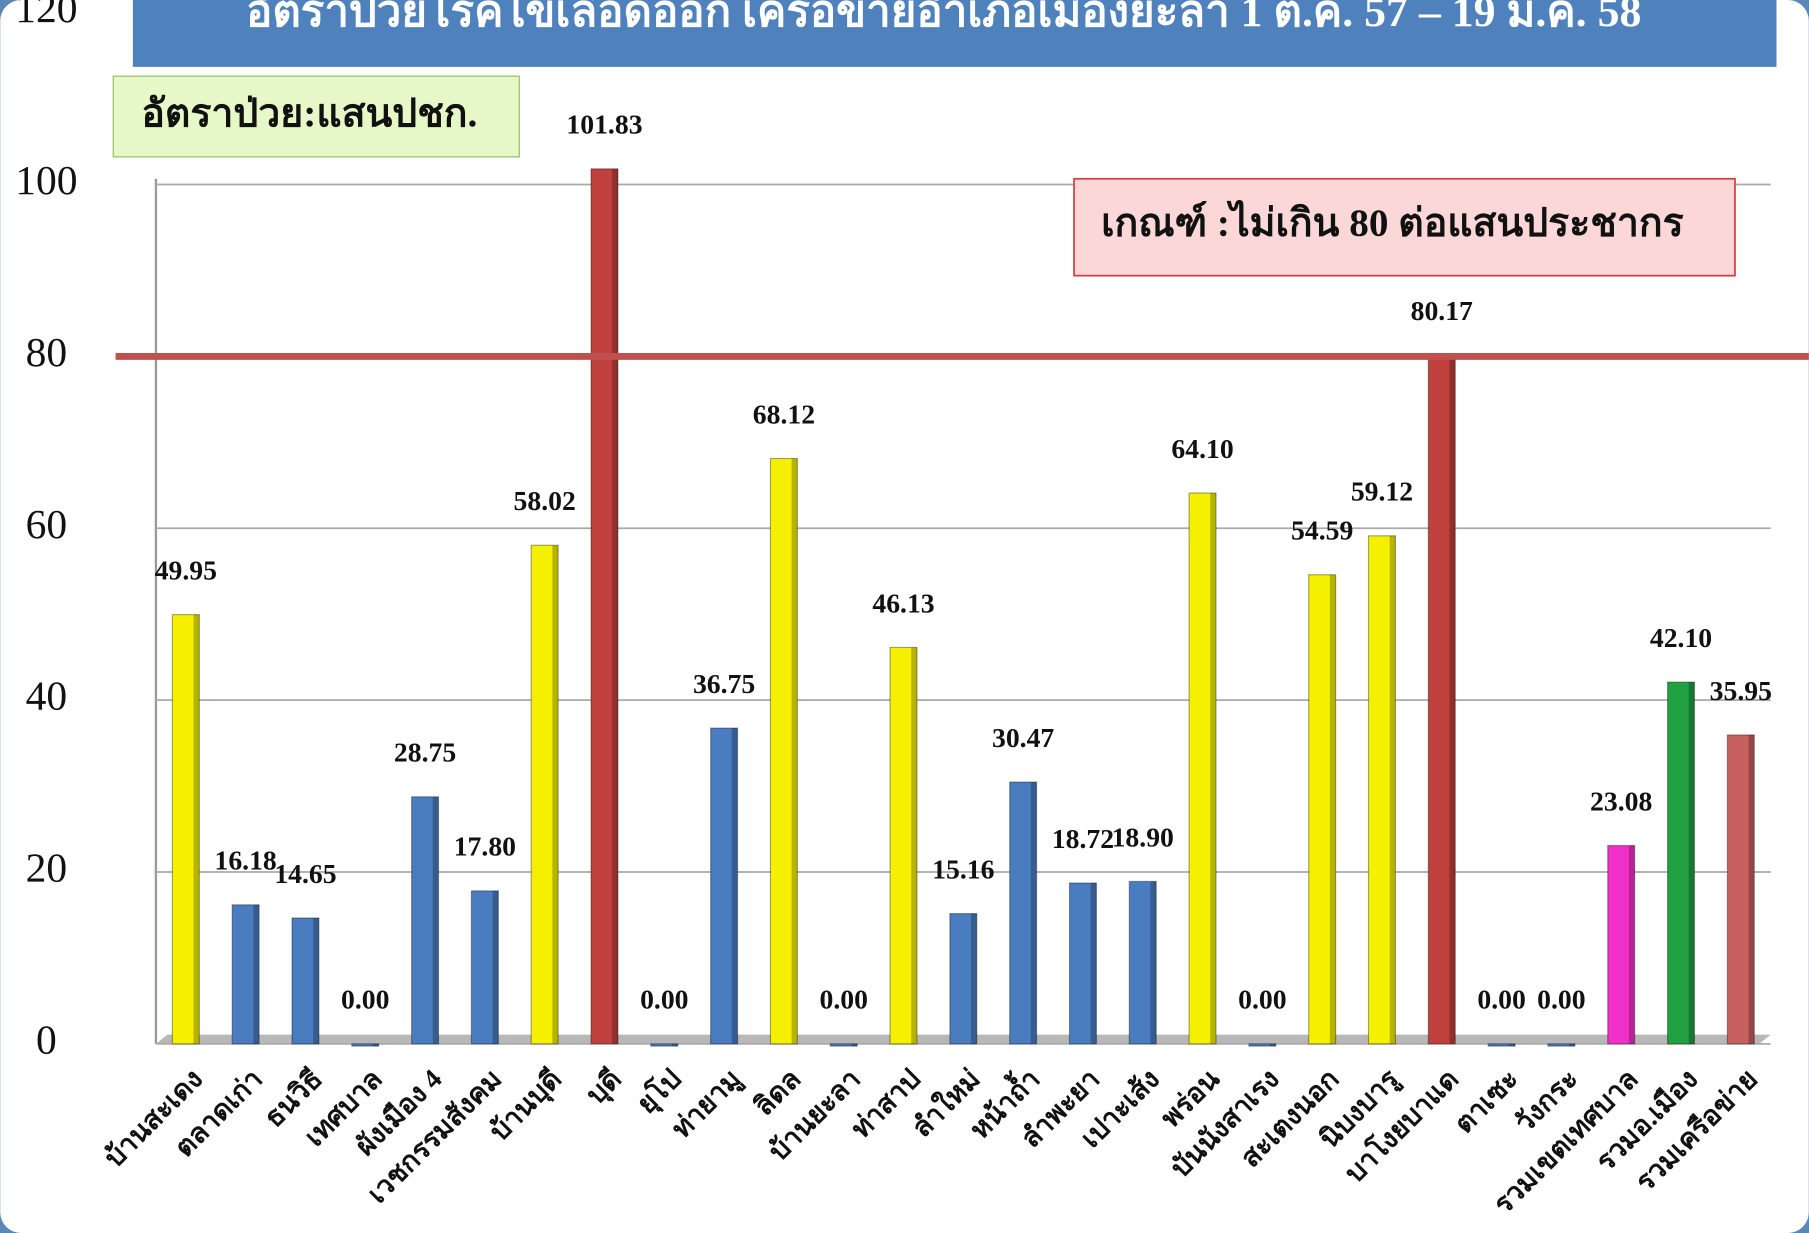  Describe the element at coordinates (963, 868) in the screenshot. I see `value-label: 15.16` at that location.